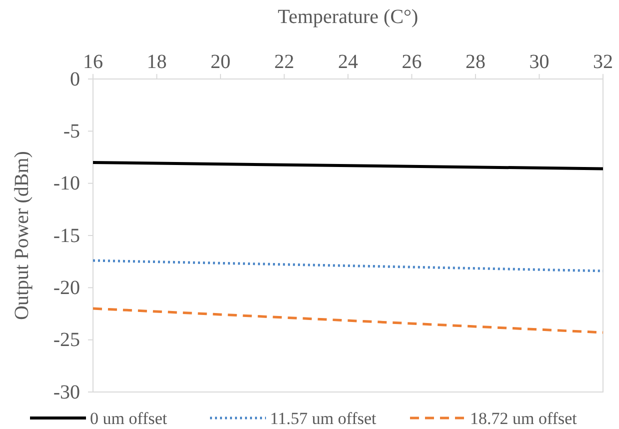  I want to click on y-axis-title: Output Power (dBm), so click(22, 235).